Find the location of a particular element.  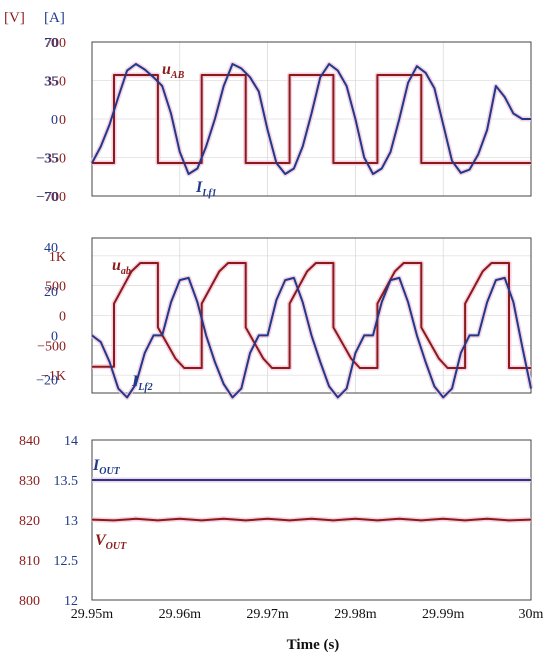

voltage-tick-label: 800 is located at coordinates (29, 601).